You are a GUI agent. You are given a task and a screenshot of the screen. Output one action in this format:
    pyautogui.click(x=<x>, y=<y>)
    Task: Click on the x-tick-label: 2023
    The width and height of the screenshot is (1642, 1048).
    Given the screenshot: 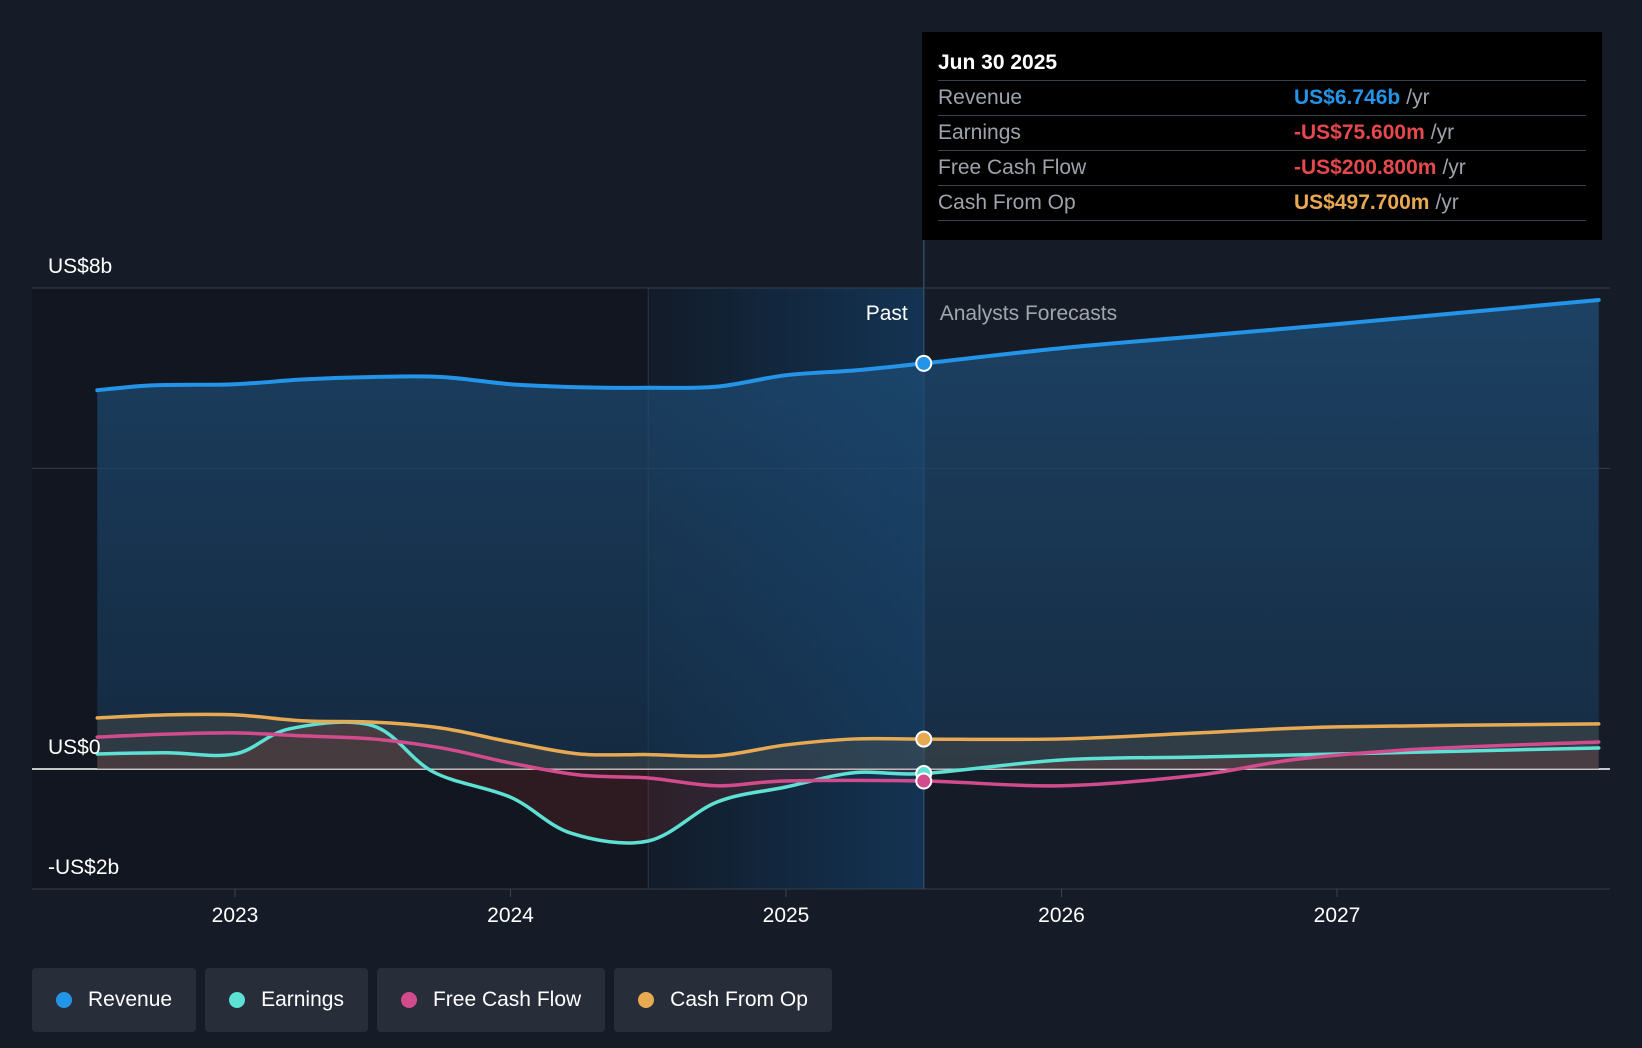 What is the action you would take?
    pyautogui.click(x=235, y=915)
    